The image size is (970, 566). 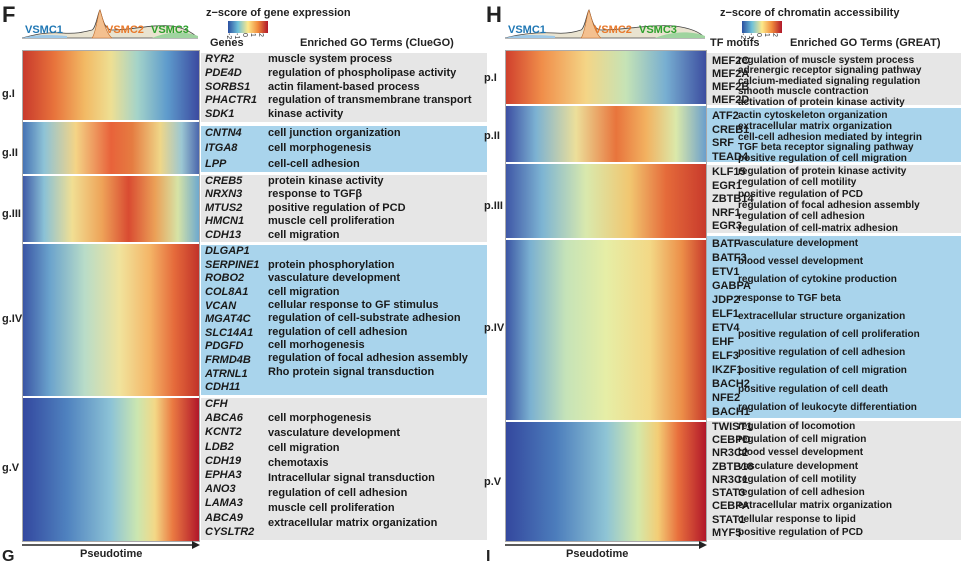 What do you see at coordinates (331, 265) in the screenshot?
I see `go-term: protein phosphorylation` at bounding box center [331, 265].